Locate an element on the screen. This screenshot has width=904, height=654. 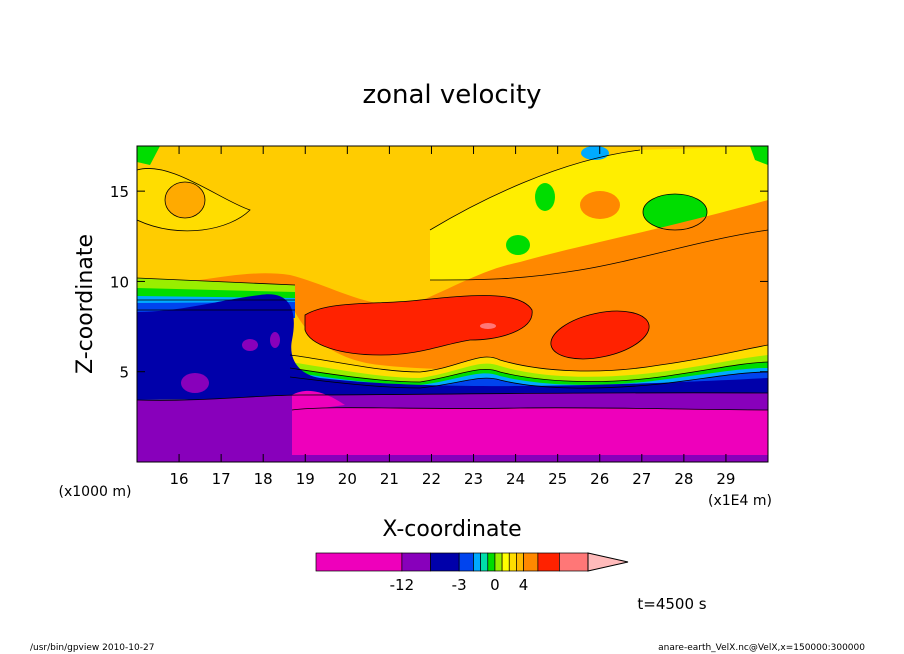
y-unit-label: (x1000 m) is located at coordinates (95, 492).